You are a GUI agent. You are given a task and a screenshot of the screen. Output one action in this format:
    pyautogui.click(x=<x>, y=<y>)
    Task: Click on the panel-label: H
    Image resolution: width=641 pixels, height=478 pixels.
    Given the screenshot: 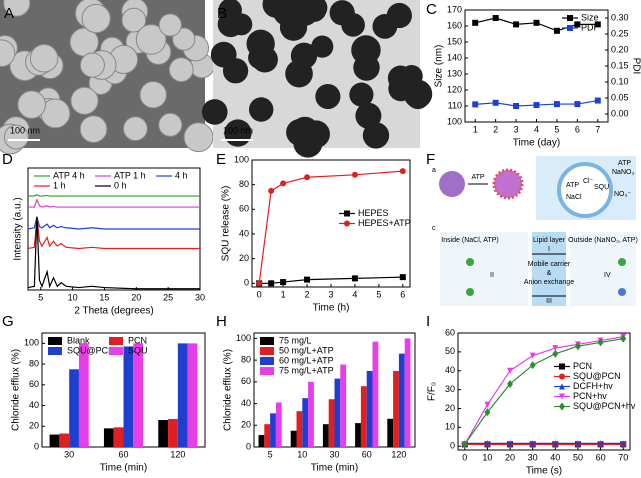 What is the action you would take?
    pyautogui.click(x=221, y=321)
    